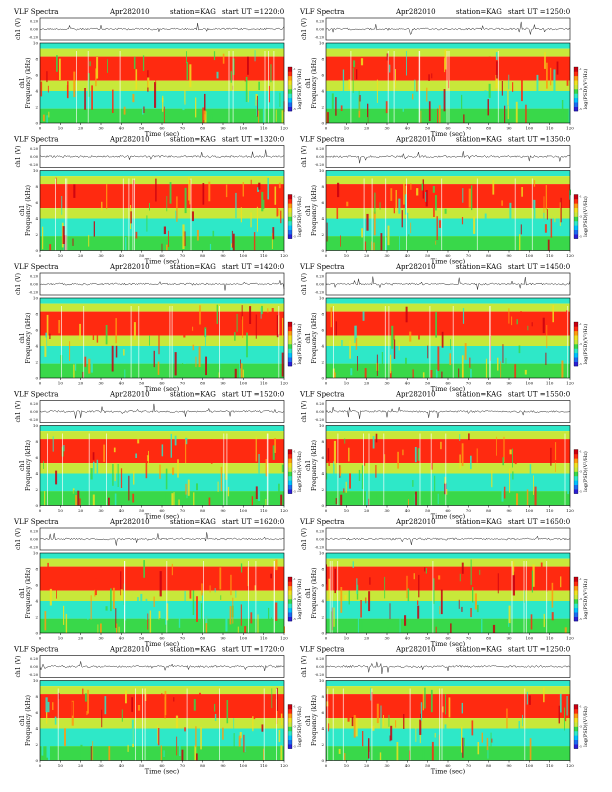 This screenshot has width=612, height=792. I want to click on waveform-line, so click(162, 411).